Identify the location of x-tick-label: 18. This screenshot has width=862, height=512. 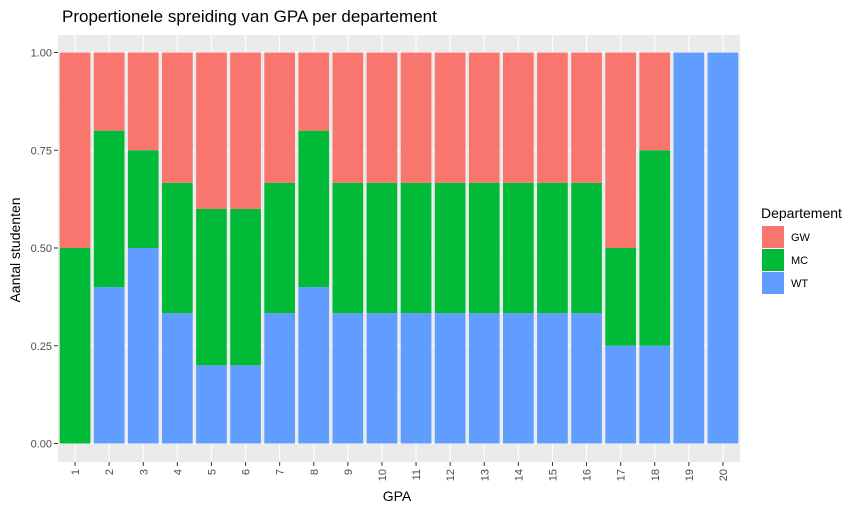
(656, 475).